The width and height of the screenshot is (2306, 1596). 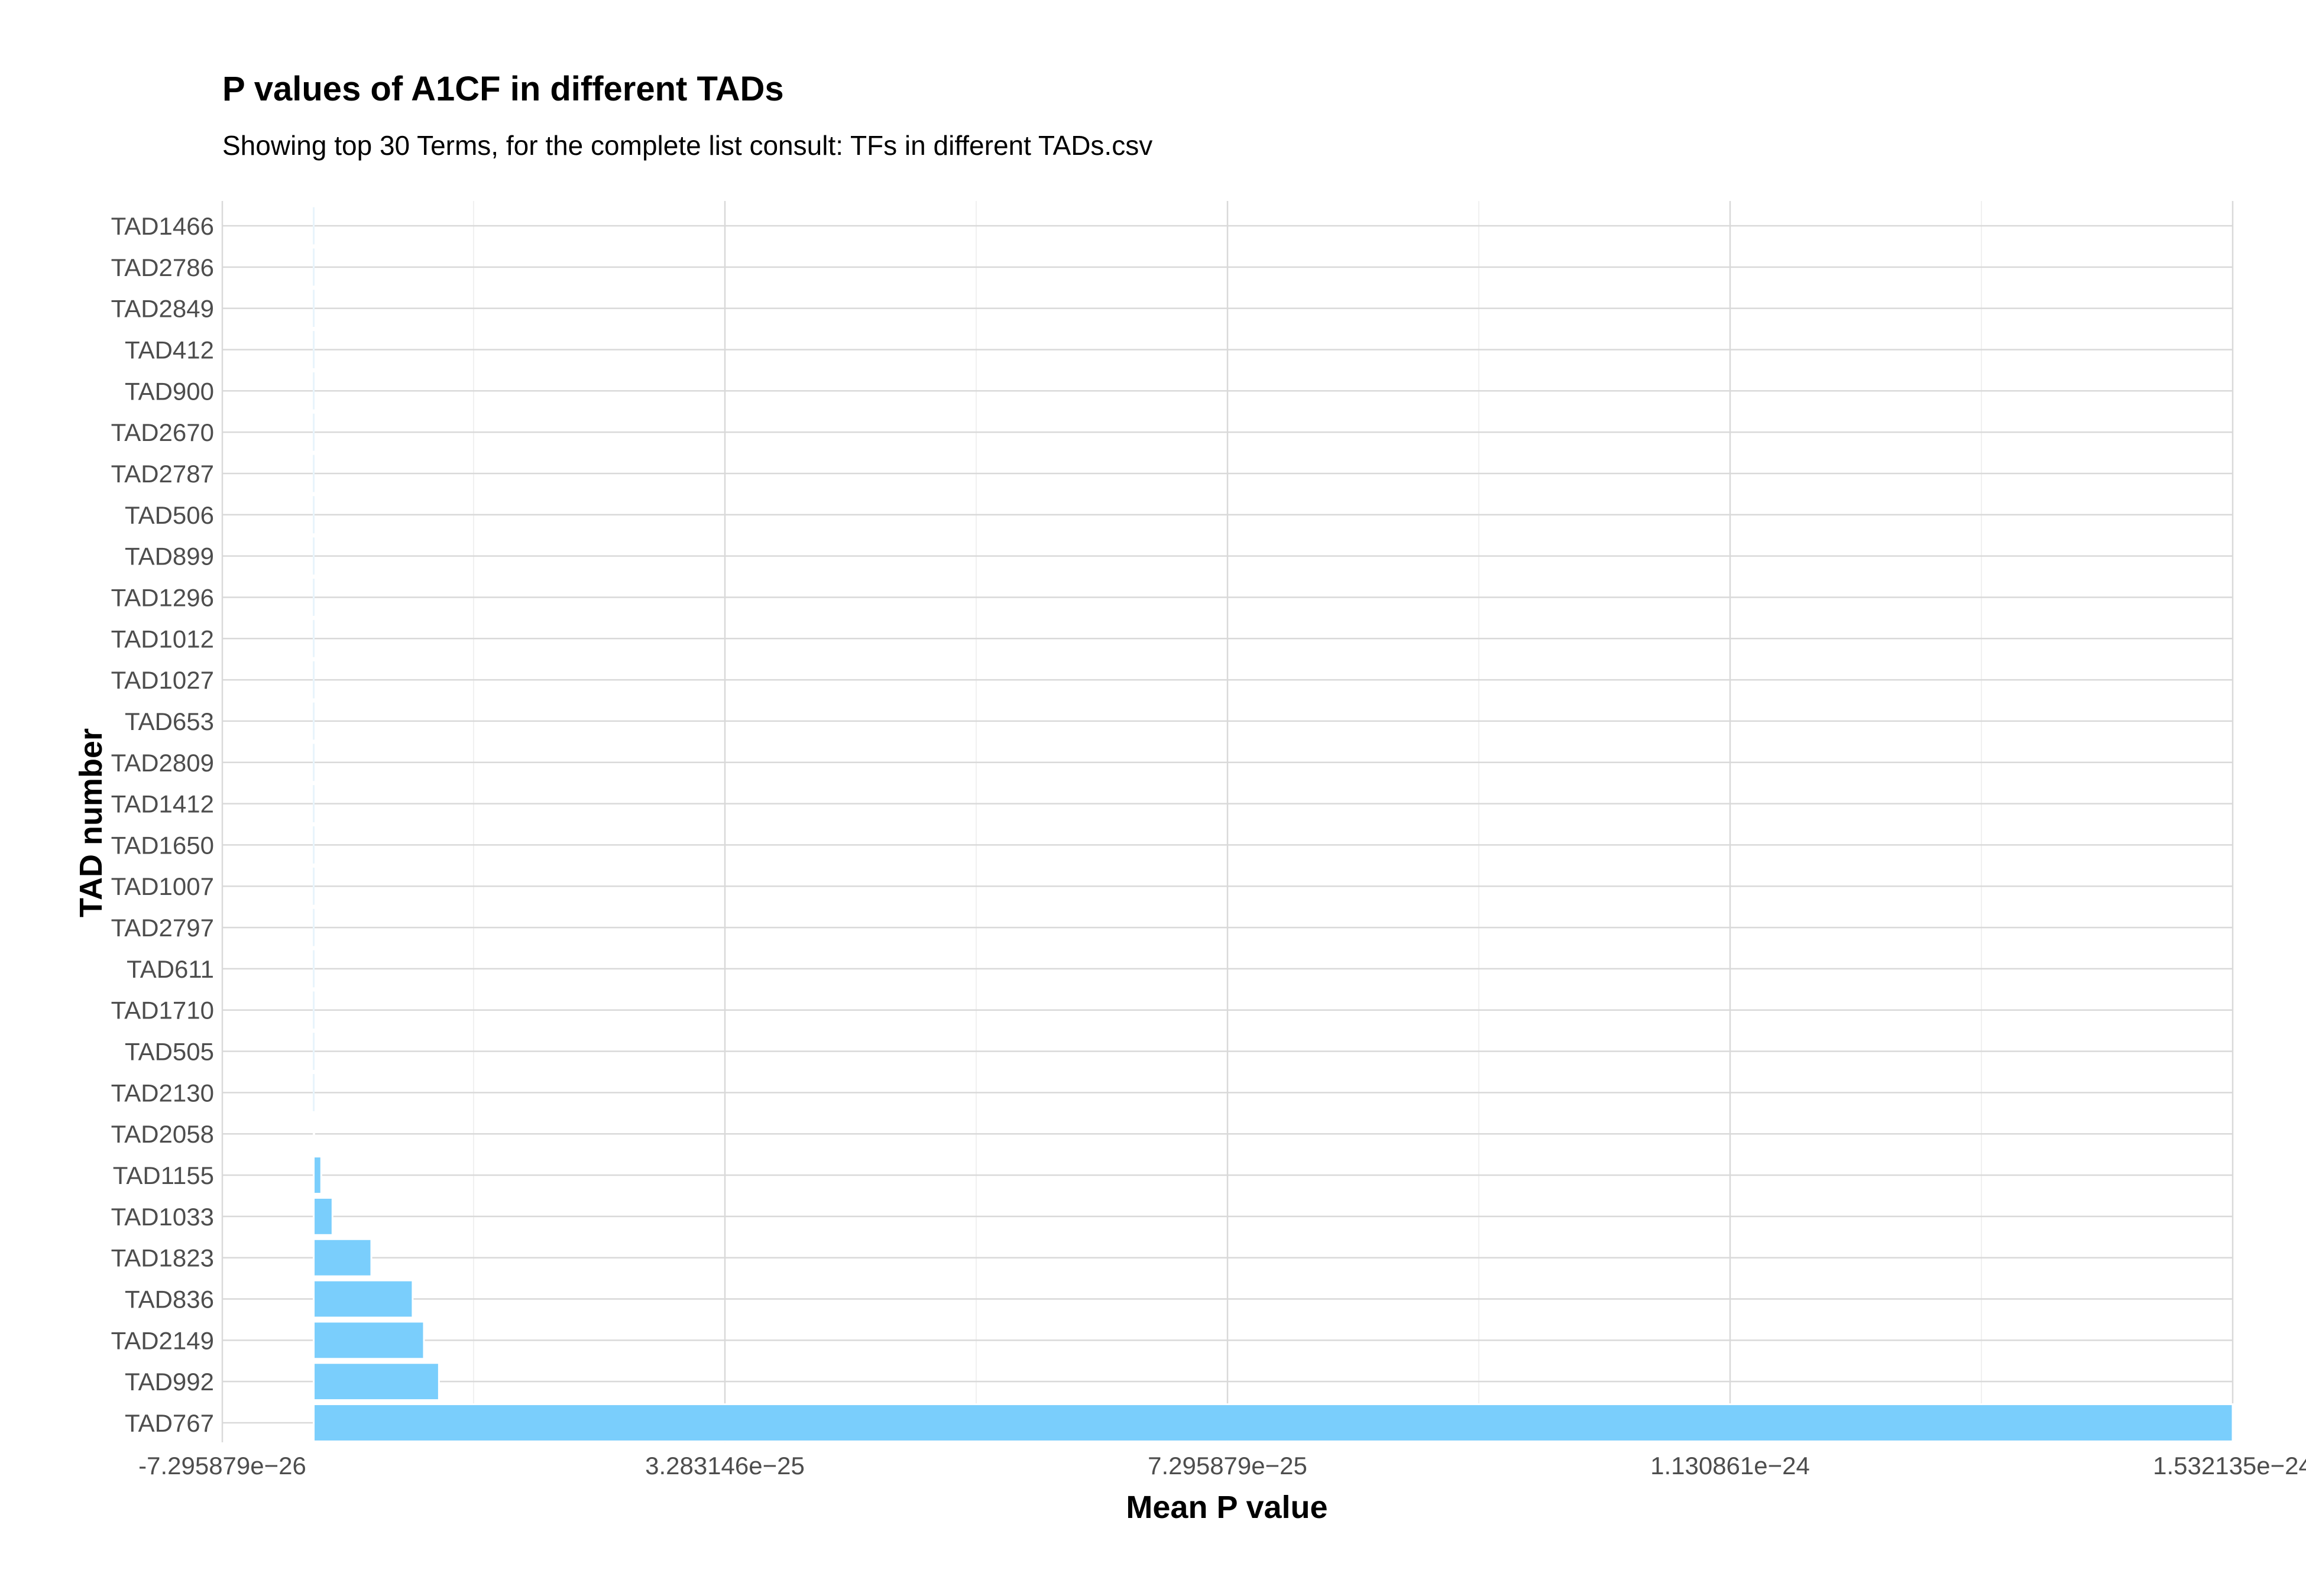 I want to click on y-tick-label: TAD1012, so click(x=162, y=639).